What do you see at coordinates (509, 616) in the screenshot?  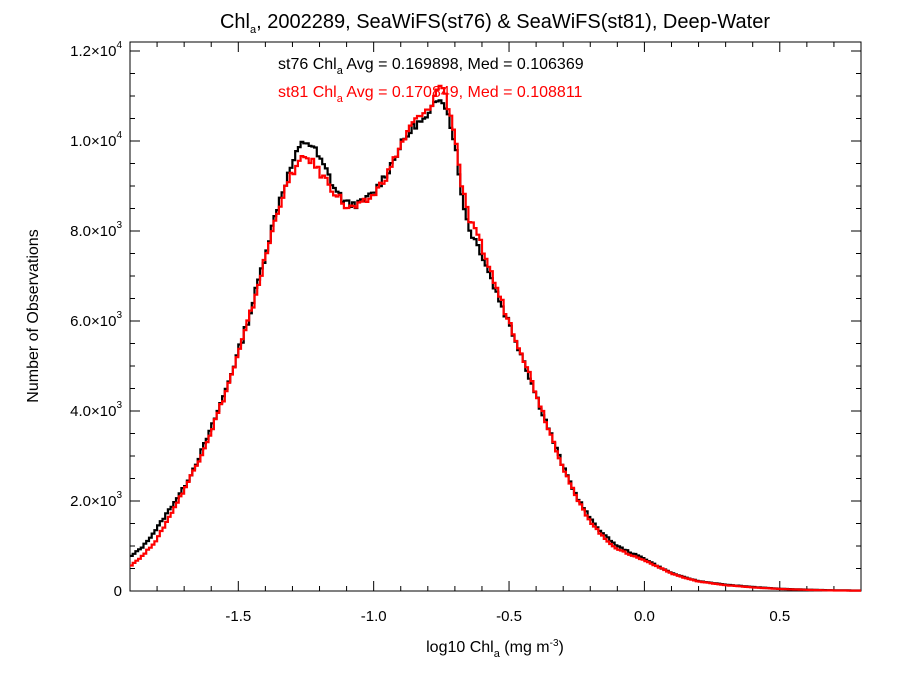 I see `x-tick-label: -0.5` at bounding box center [509, 616].